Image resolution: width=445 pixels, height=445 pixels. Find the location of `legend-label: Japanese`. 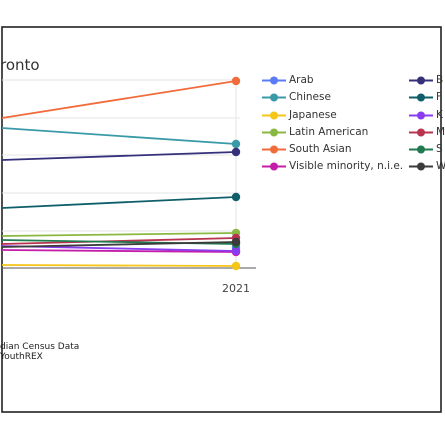

legend-label: Japanese is located at coordinates (313, 114).